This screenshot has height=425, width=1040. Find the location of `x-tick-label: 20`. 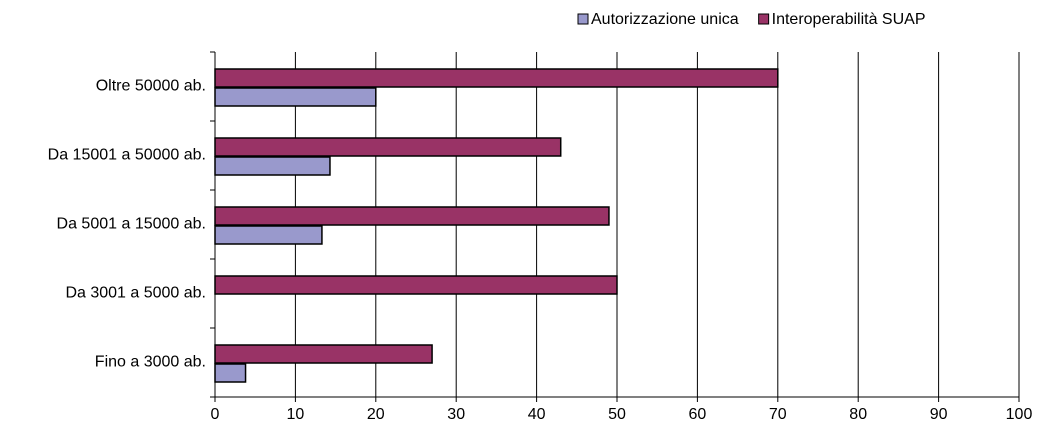

x-tick-label: 20 is located at coordinates (376, 414).